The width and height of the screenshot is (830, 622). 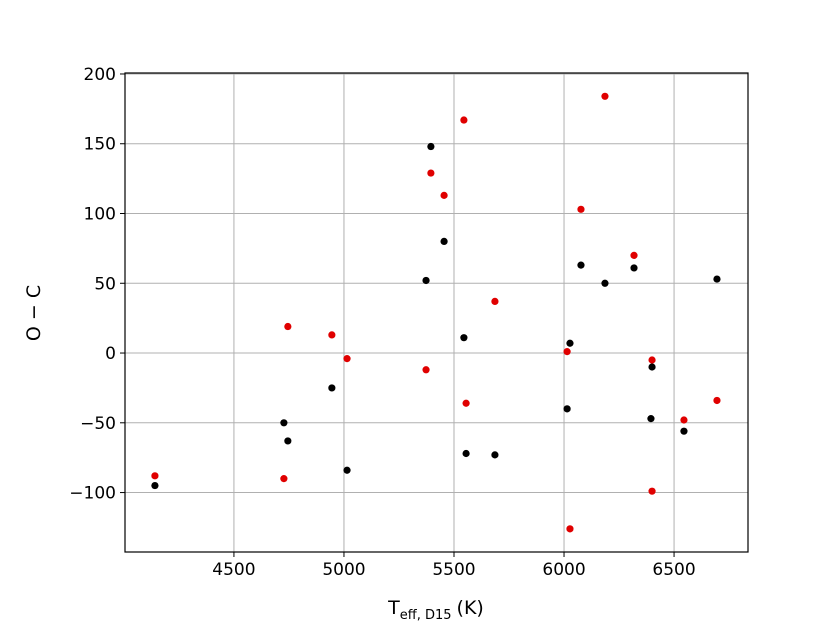 I want to click on x-tick-label: 5500, so click(x=453, y=570).